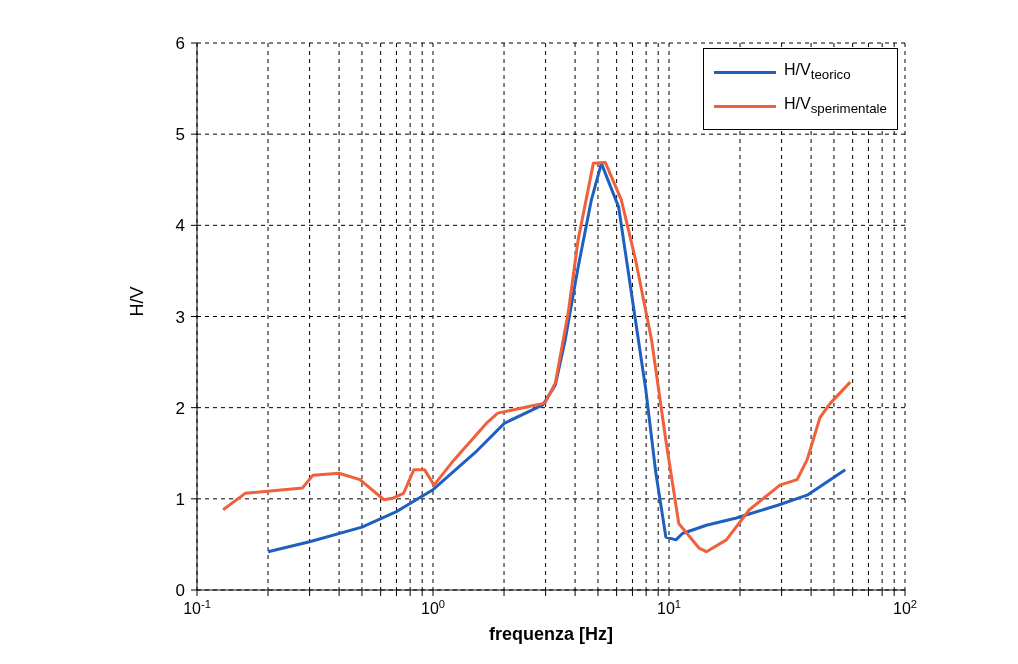 This screenshot has height=664, width=1018. I want to click on y-axis-title: H/V, so click(137, 301).